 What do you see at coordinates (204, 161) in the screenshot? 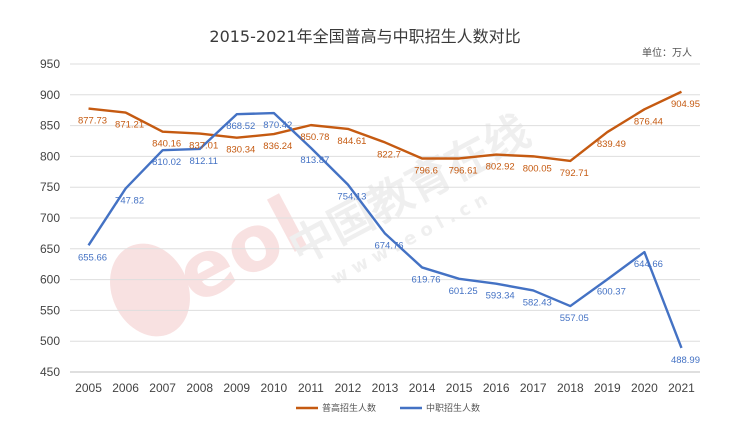
I see `data-label: 812.11` at bounding box center [204, 161].